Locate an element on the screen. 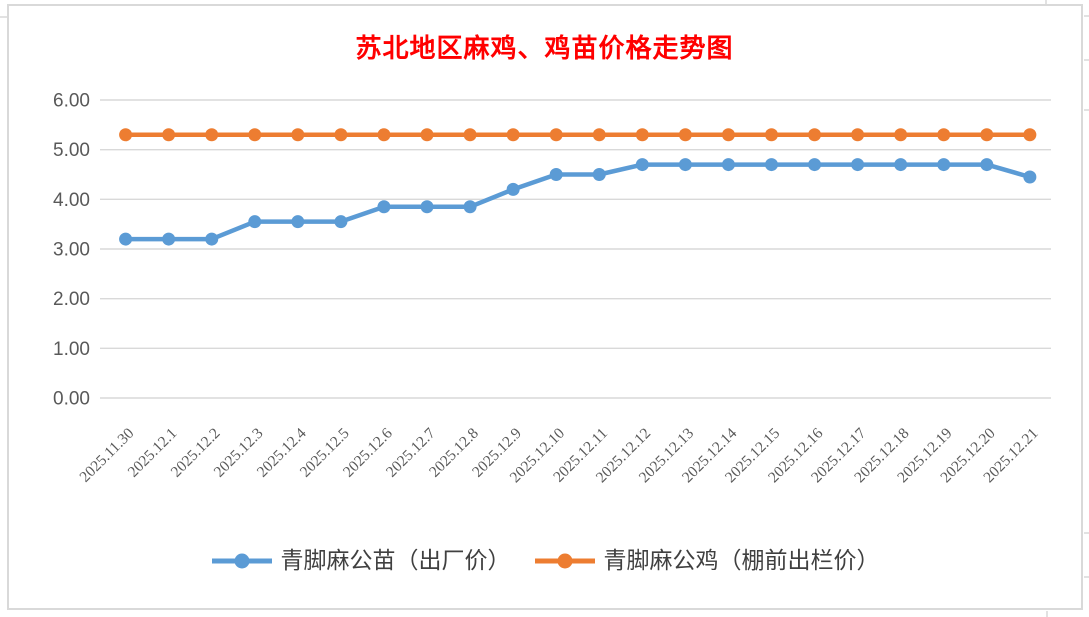 This screenshot has height=617, width=1089. y-tick-label: 0.00 is located at coordinates (71, 399).